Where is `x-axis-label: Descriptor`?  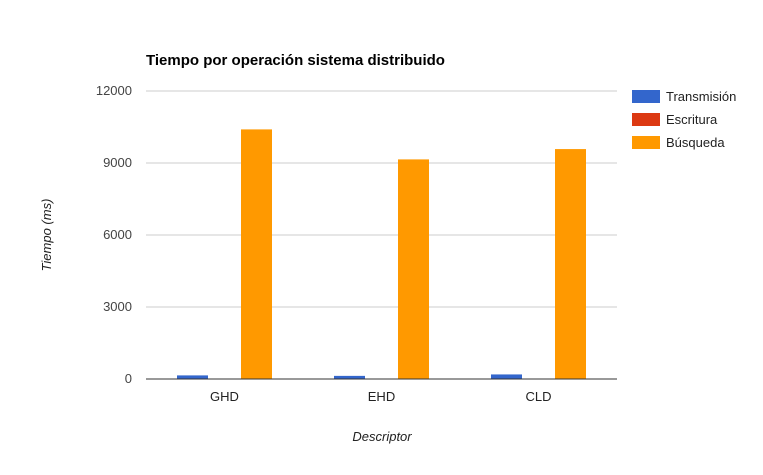
x-axis-label: Descriptor is located at coordinates (382, 436).